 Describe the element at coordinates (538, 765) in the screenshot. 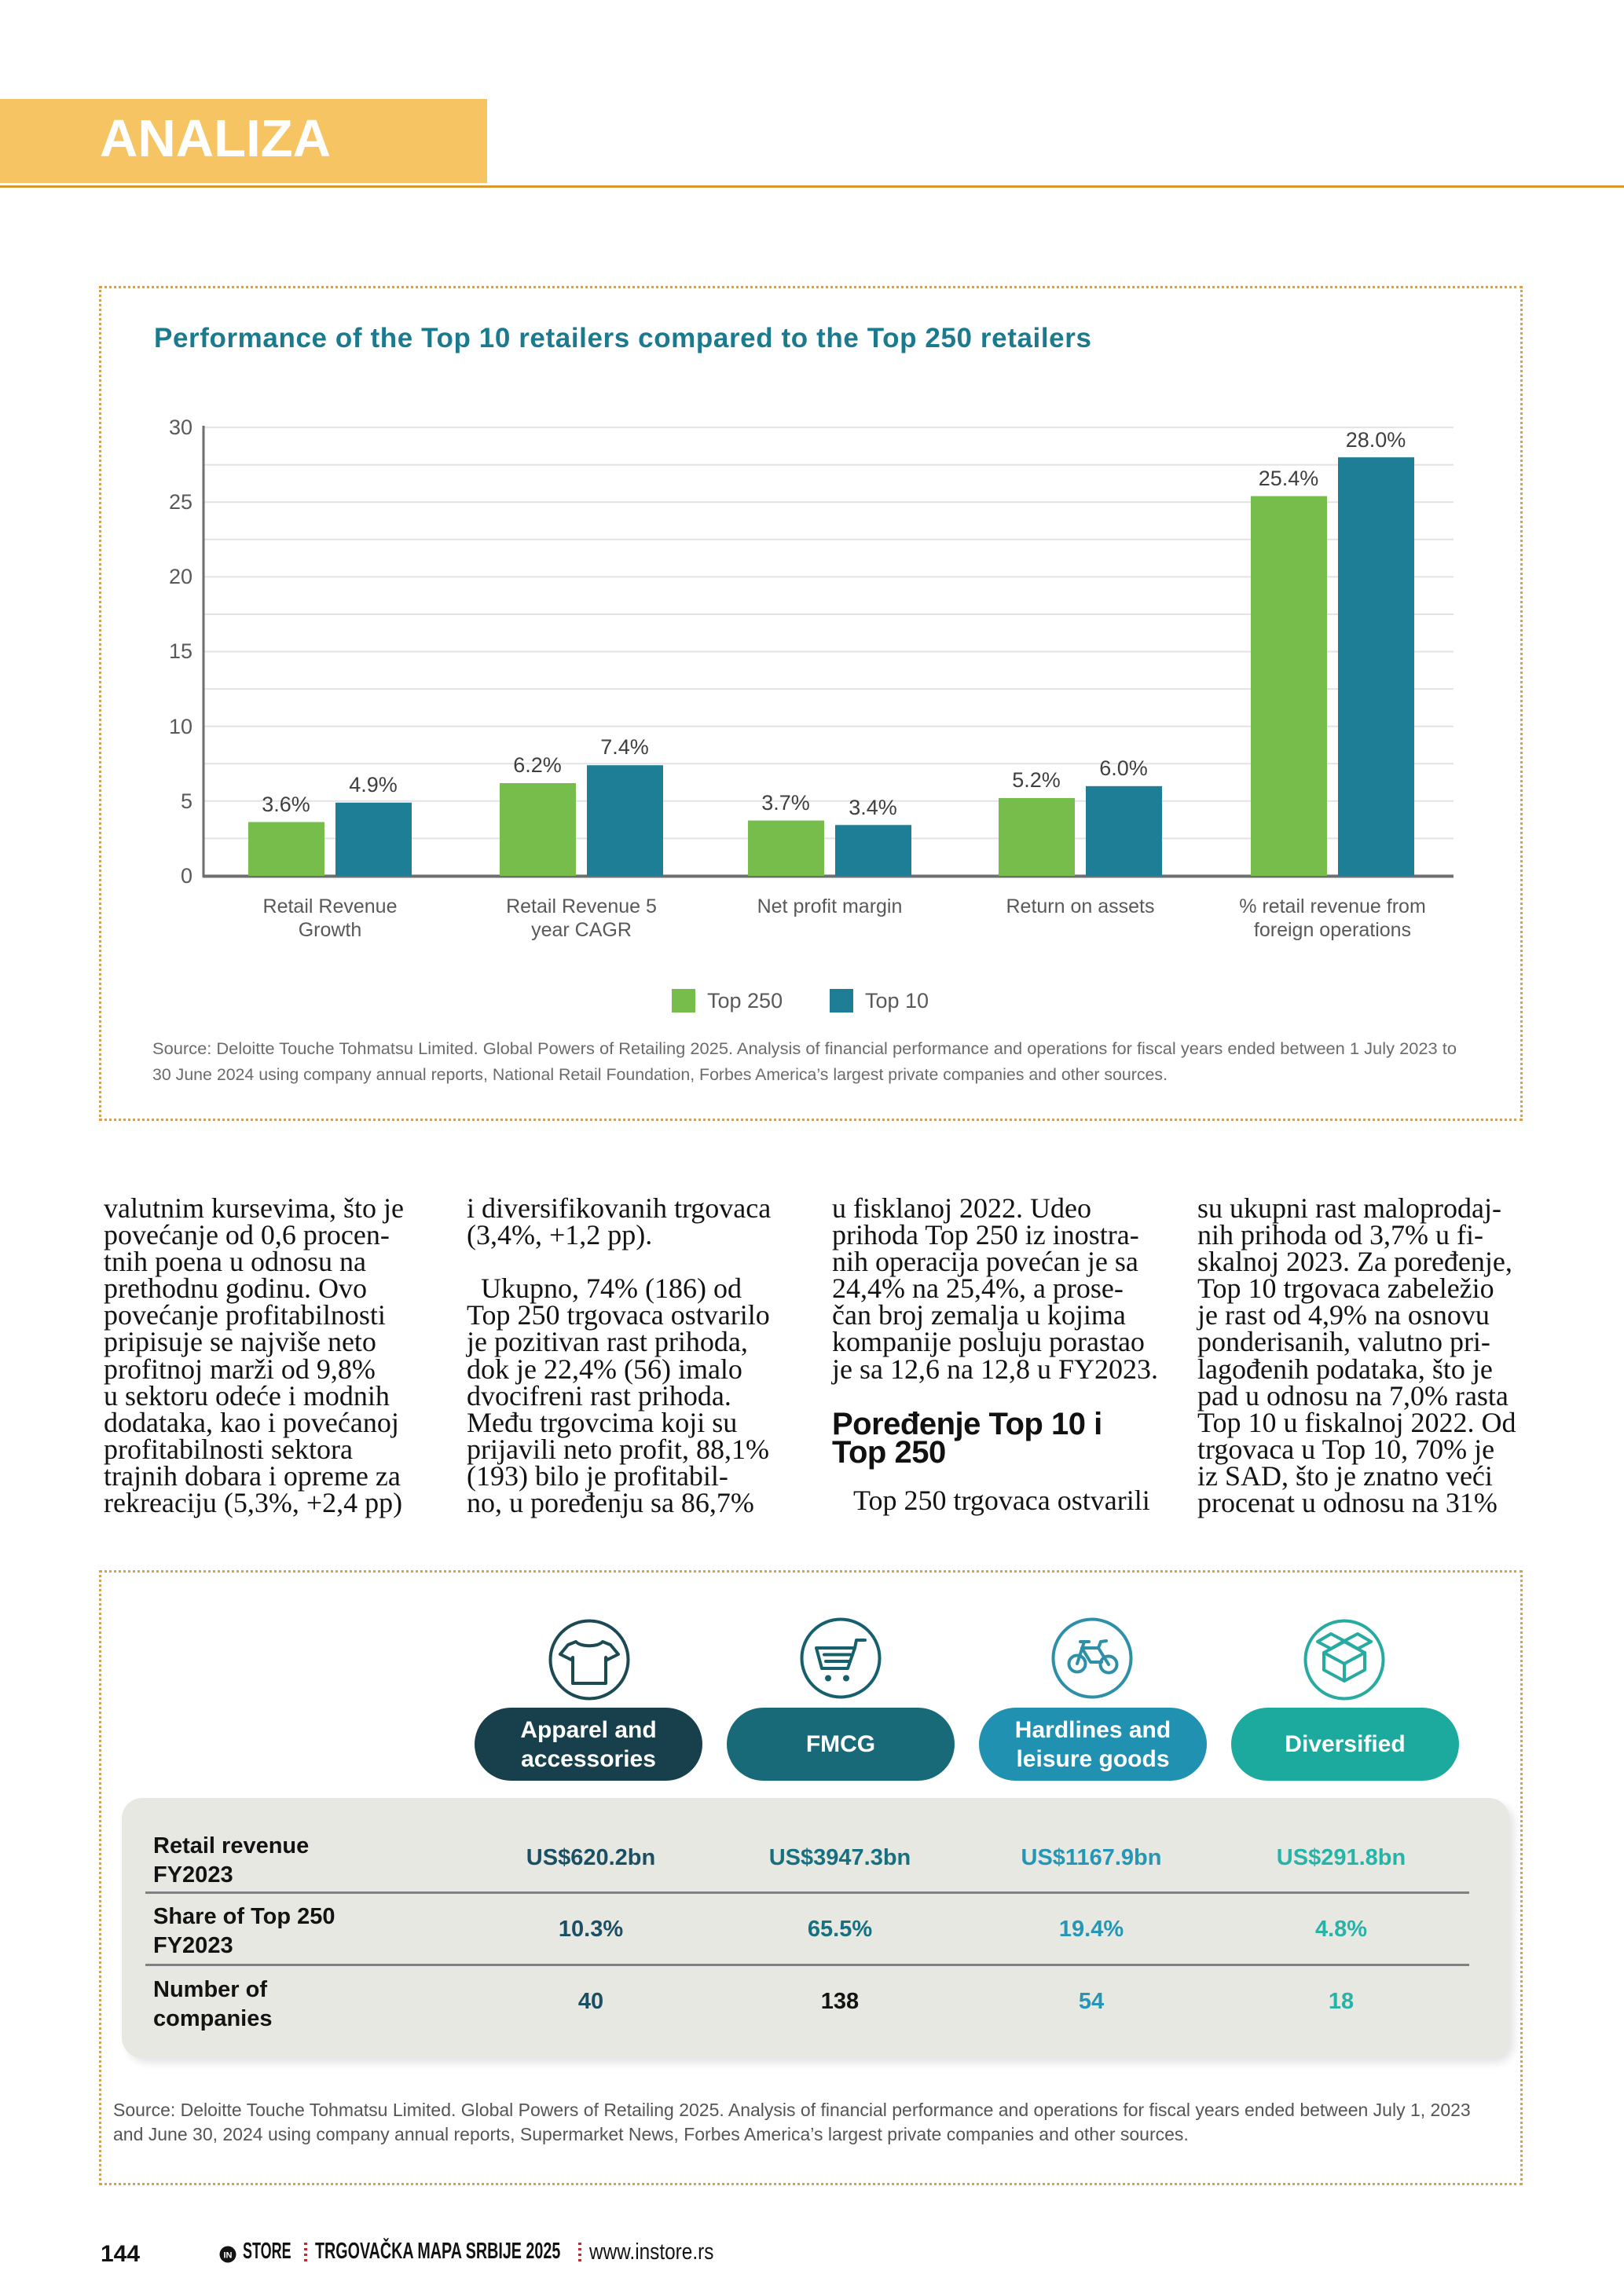

I see `svg-text: 6.2%` at that location.